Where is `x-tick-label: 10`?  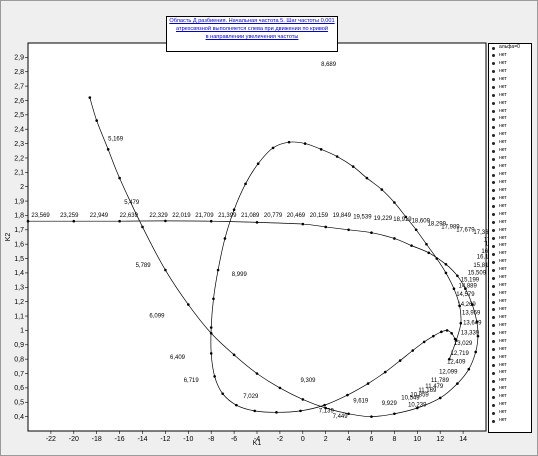 x-tick-label: 10 is located at coordinates (417, 439).